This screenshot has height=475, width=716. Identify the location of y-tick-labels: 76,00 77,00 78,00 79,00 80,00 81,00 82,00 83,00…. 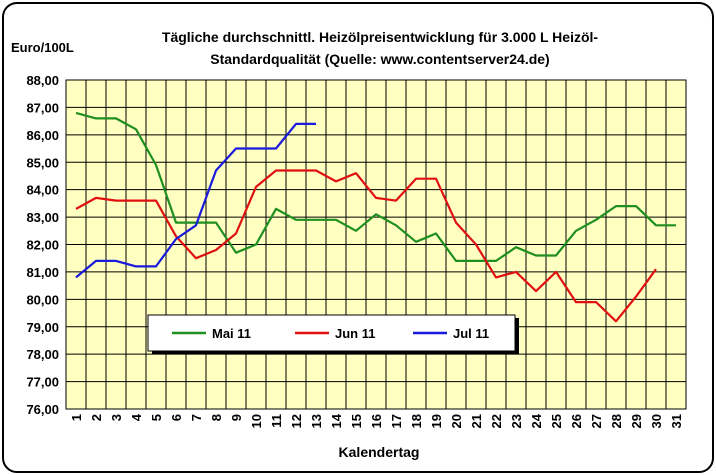
(42, 245).